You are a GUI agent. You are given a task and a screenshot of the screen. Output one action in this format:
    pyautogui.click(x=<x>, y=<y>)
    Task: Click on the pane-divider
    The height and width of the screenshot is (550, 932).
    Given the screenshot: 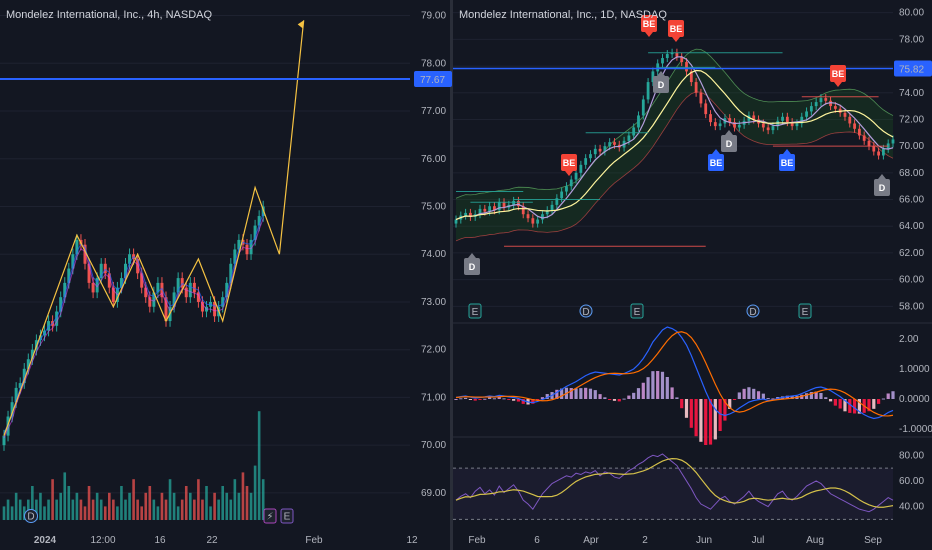 What is the action you would take?
    pyautogui.click(x=451, y=275)
    